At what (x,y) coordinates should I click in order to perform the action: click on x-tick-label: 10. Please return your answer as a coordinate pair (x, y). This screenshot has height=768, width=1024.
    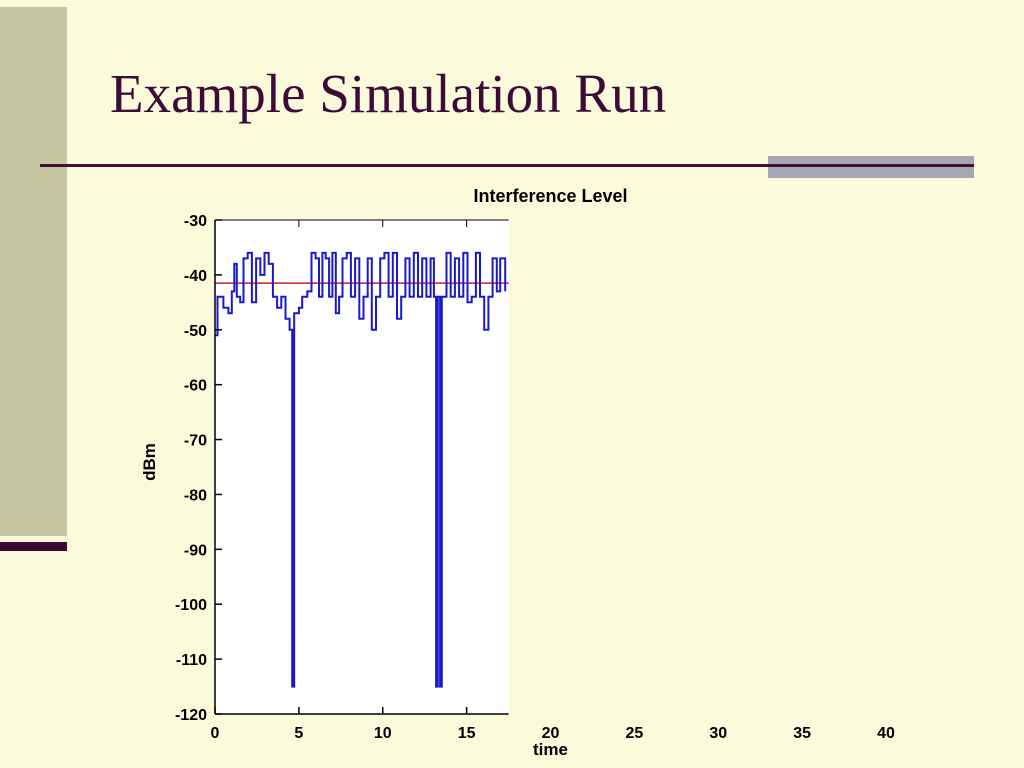
    Looking at the image, I should click on (383, 733).